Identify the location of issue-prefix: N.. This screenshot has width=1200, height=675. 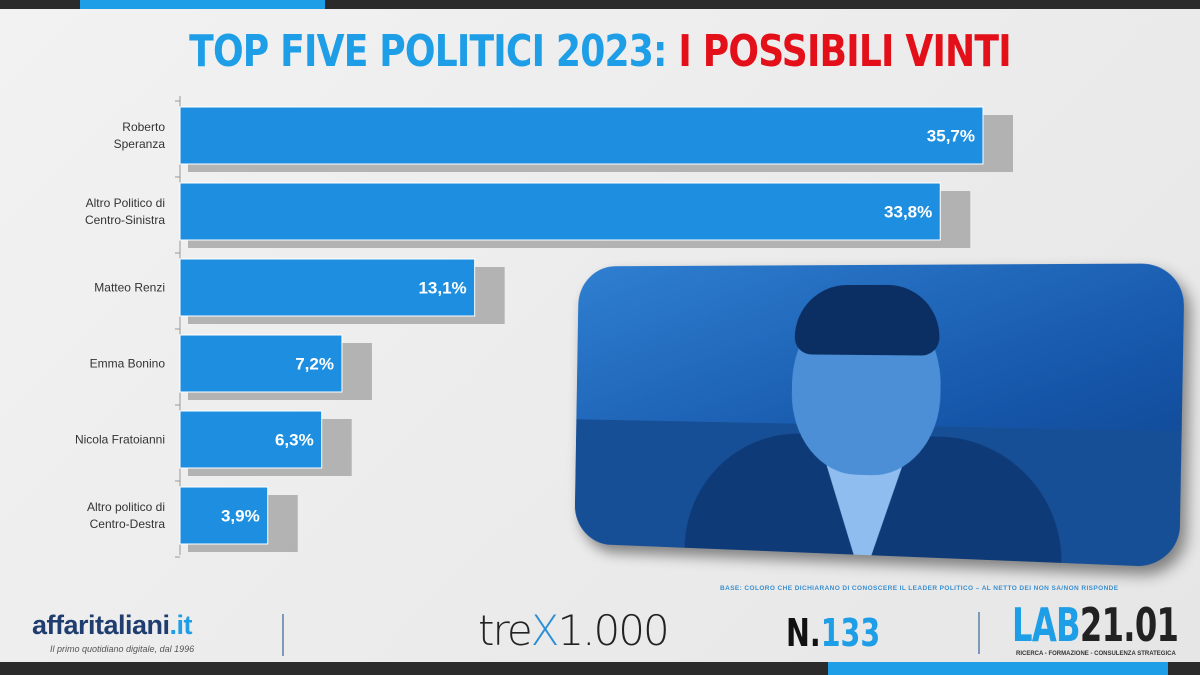
(803, 633).